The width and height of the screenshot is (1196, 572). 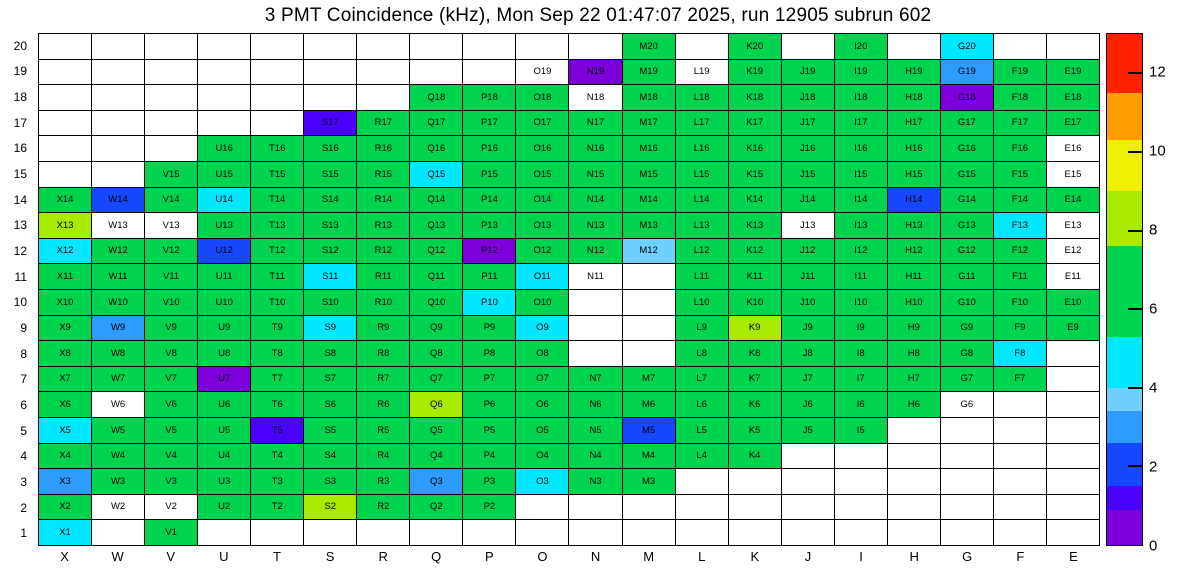 I want to click on heatmap-cell: U16, so click(x=224, y=148).